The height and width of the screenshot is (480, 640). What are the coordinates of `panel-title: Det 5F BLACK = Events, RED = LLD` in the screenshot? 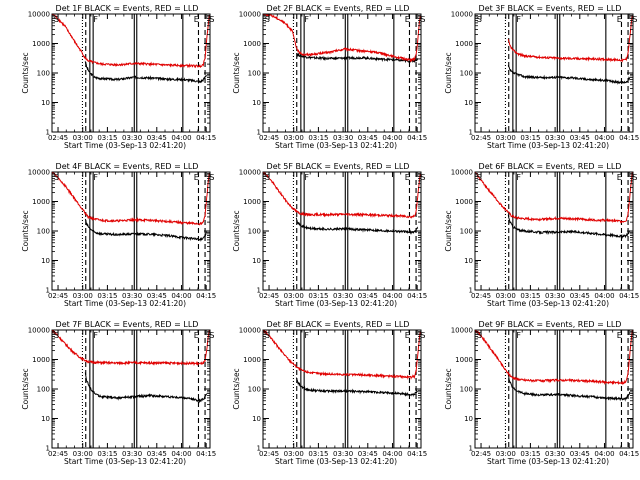 It's located at (338, 166).